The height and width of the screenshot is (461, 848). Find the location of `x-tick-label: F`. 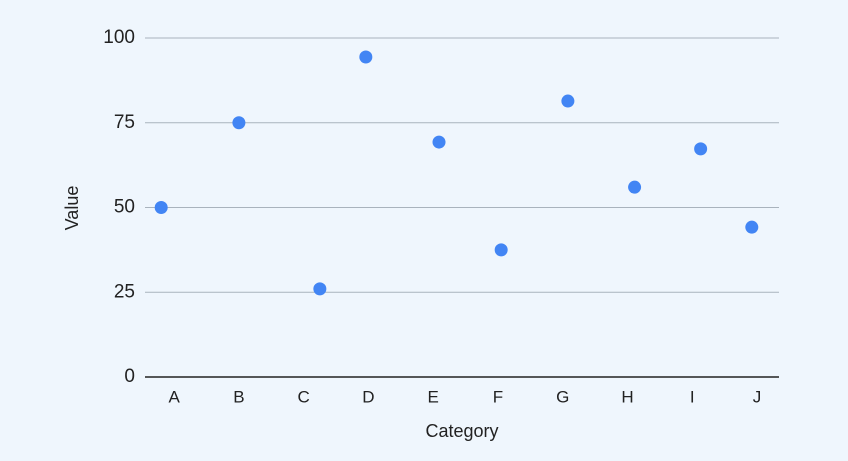

x-tick-label: F is located at coordinates (498, 396).